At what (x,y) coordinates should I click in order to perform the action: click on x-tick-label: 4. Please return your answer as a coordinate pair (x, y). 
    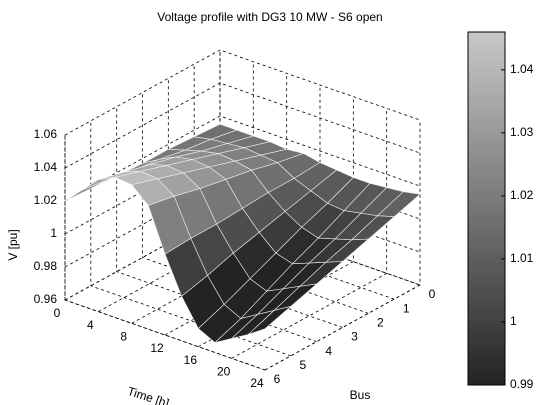
    Looking at the image, I should click on (90, 325).